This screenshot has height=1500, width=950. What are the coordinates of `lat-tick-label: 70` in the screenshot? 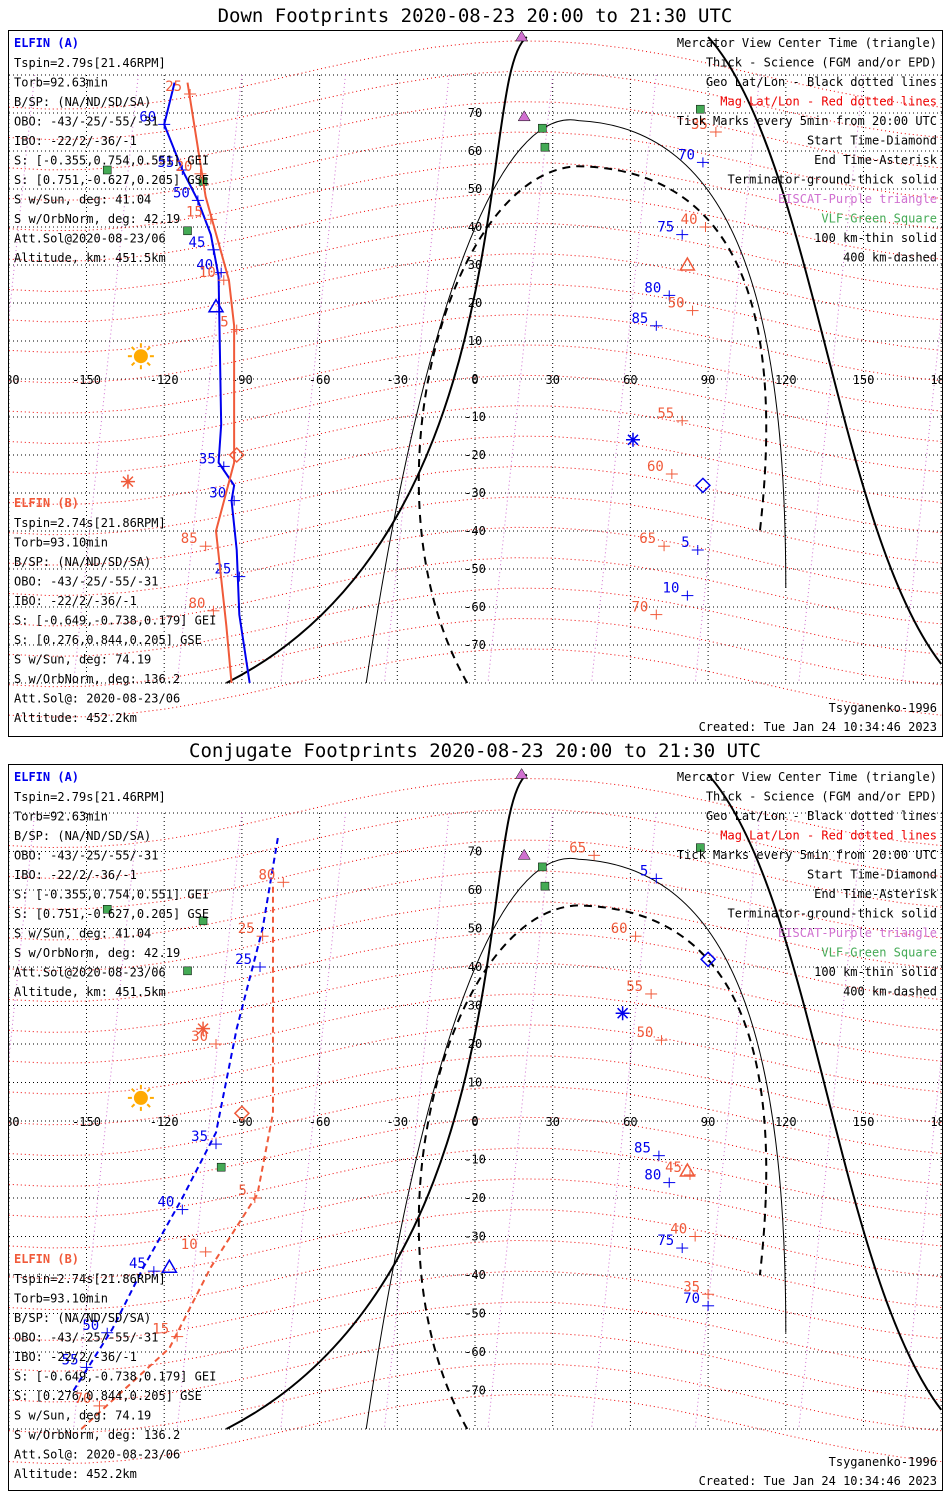 It's located at (475, 113).